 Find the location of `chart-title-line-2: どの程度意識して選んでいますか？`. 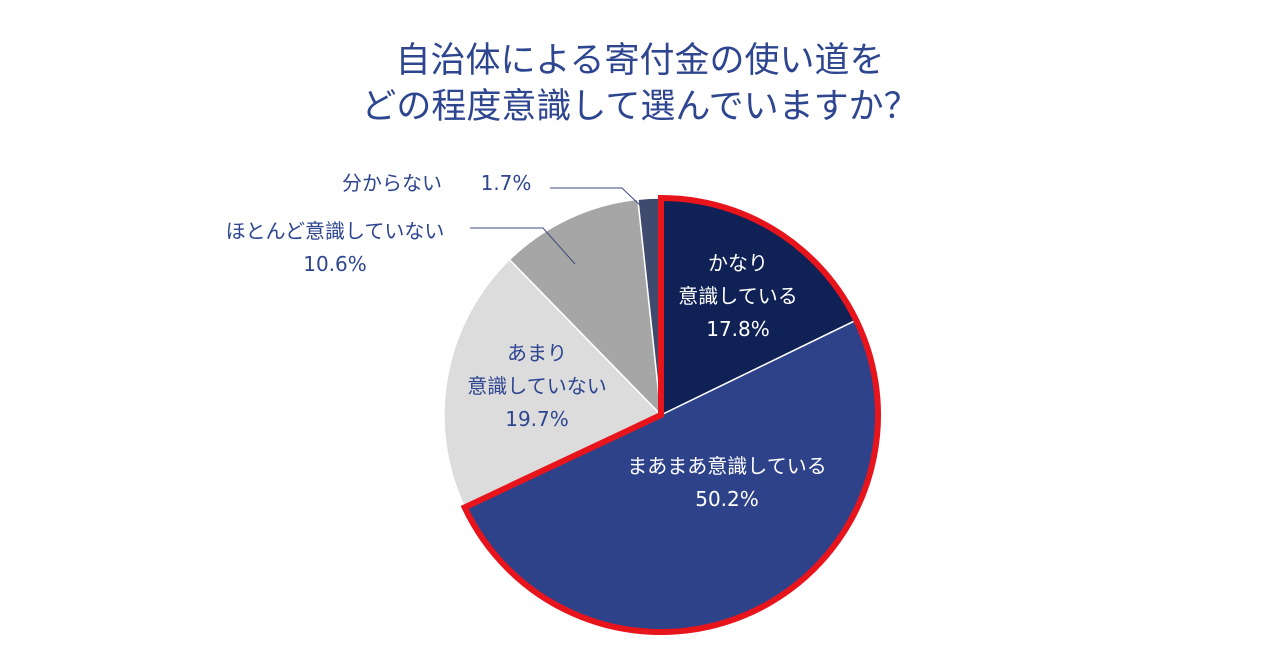

chart-title-line-2: どの程度意識して選んでいますか？ is located at coordinates (640, 107).